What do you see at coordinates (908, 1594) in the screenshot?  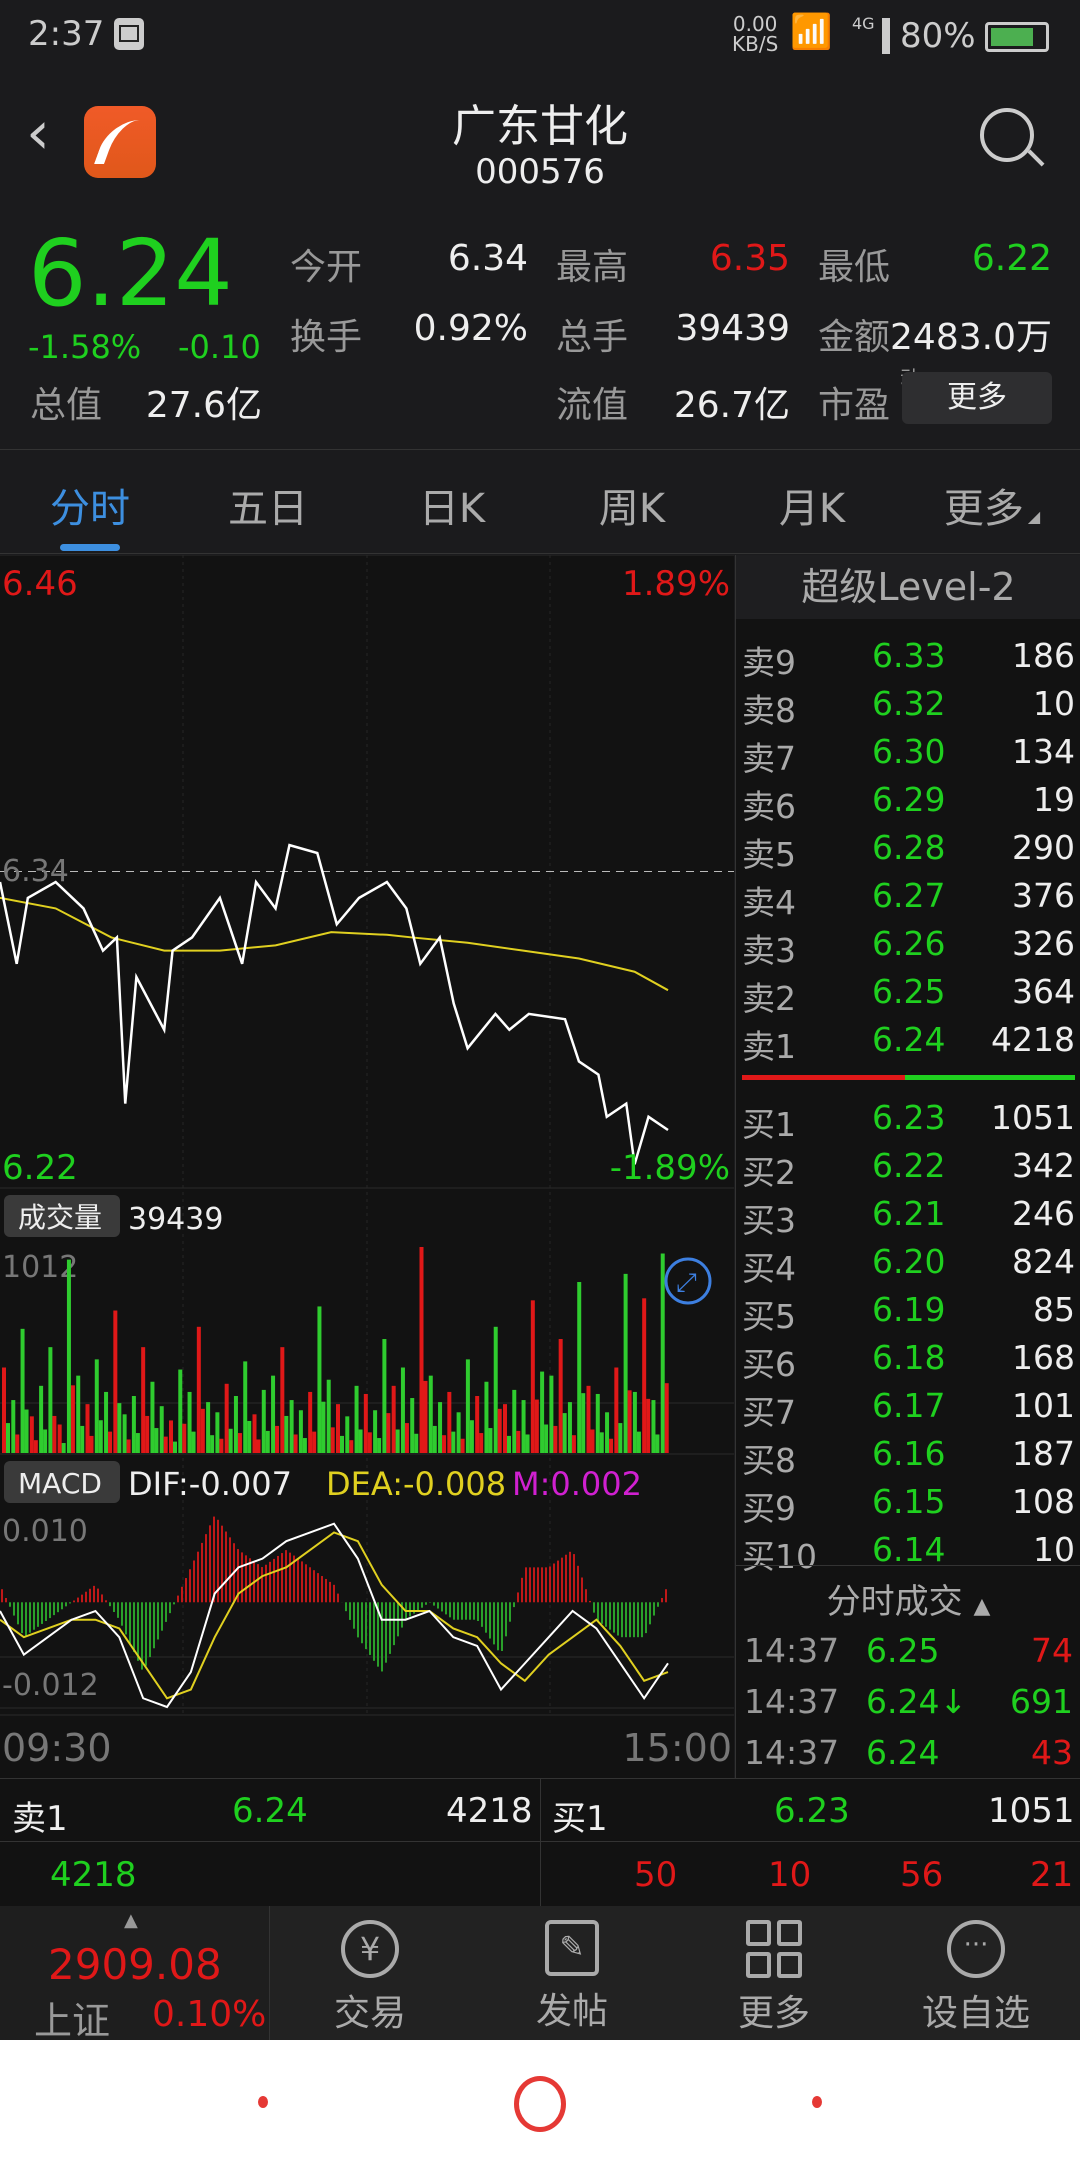 I see `trades-header: 分时成交 ▲` at bounding box center [908, 1594].